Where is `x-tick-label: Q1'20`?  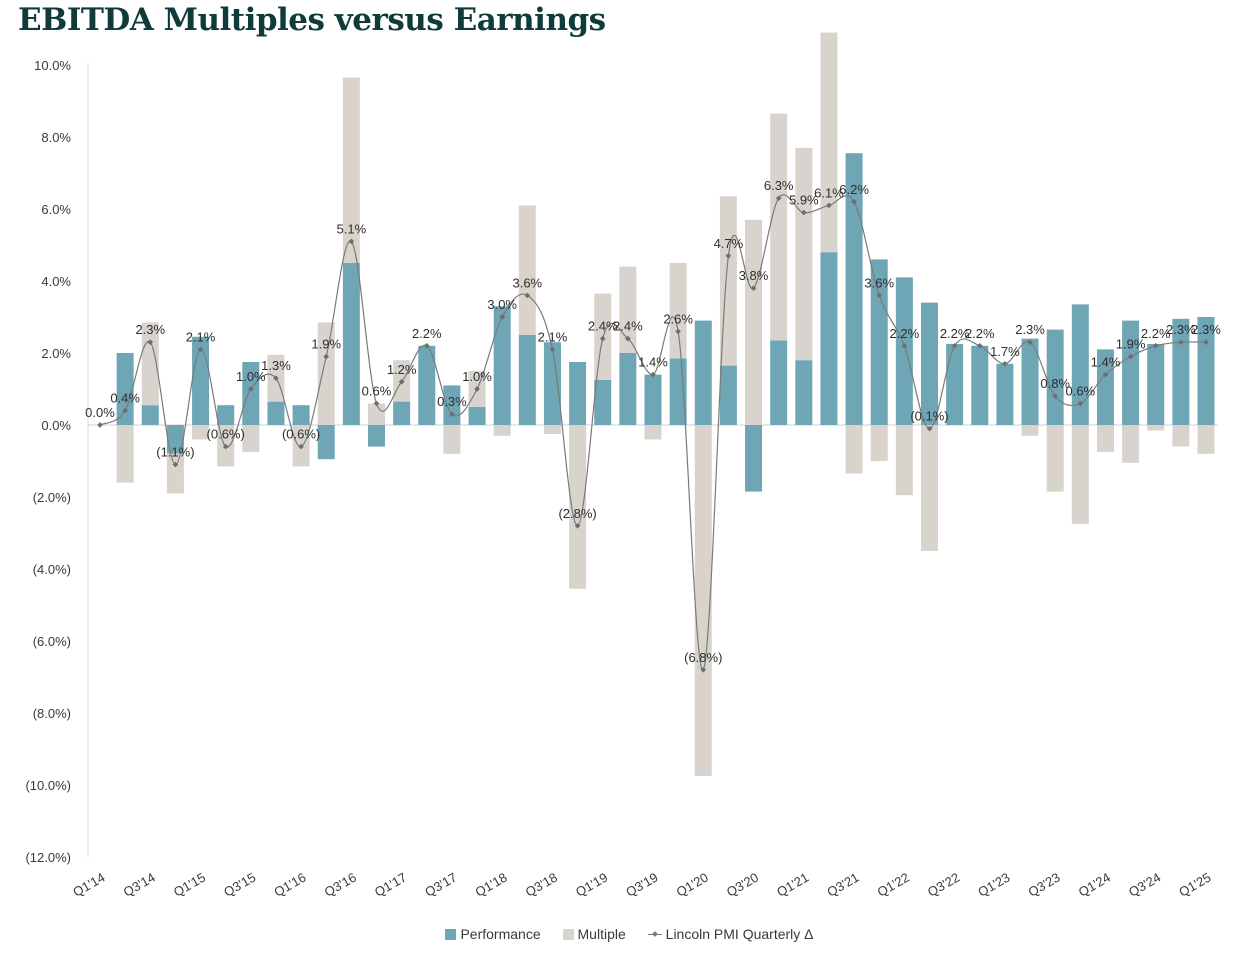 x-tick-label: Q1'20 is located at coordinates (692, 885).